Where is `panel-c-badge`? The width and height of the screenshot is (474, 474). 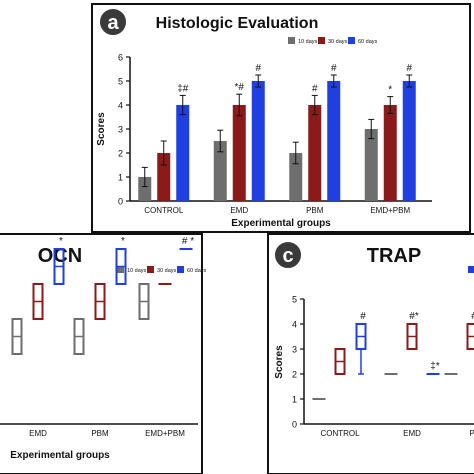 panel-c-badge is located at coordinates (288, 255).